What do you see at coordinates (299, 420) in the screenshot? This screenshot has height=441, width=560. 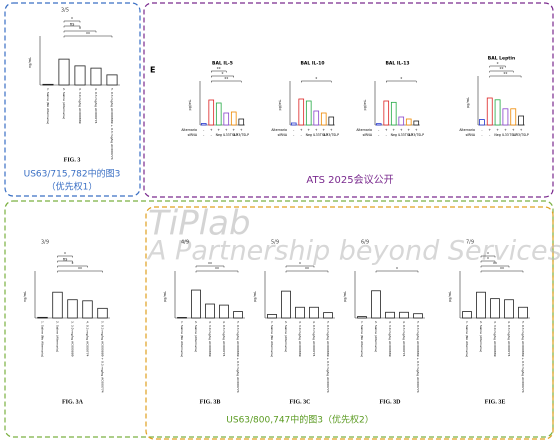 I see `source-note: US63/800,747中的图3（优先权2）` at bounding box center [299, 420].